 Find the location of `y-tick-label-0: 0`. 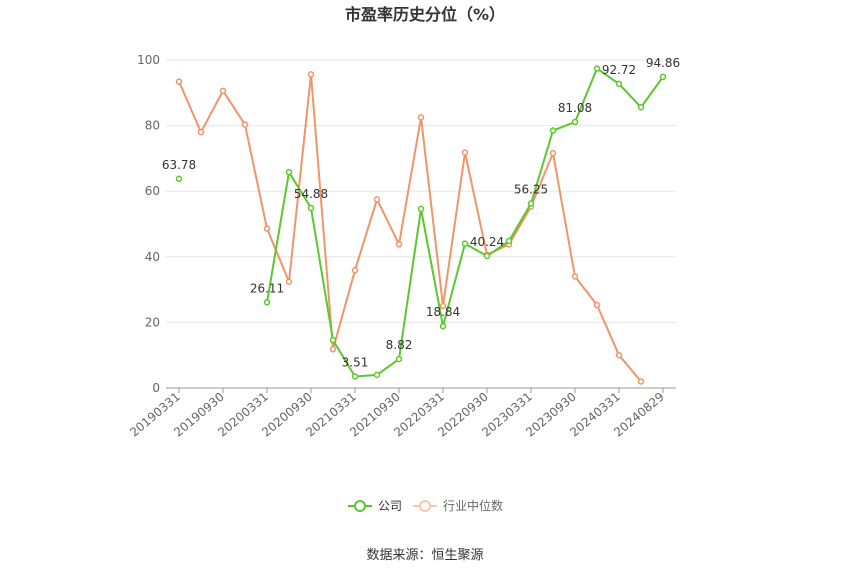

y-tick-label-0: 0 is located at coordinates (156, 388).